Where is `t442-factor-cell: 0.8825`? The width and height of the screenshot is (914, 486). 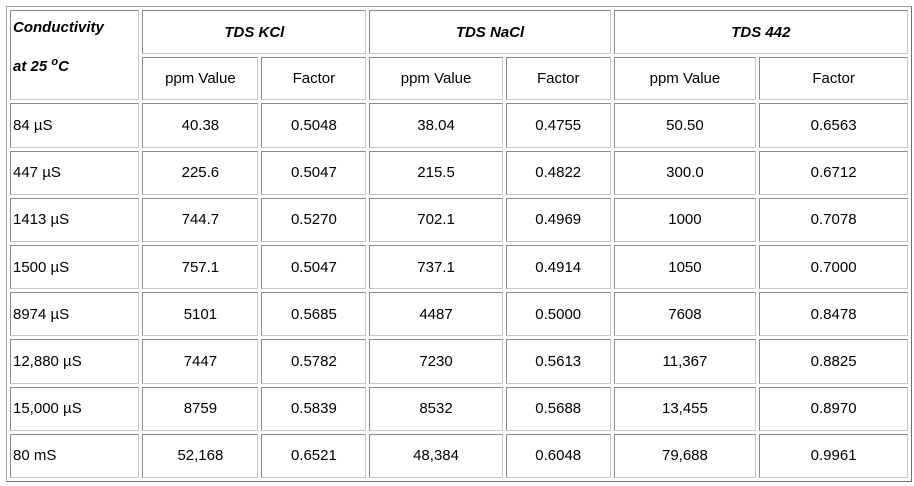 t442-factor-cell: 0.8825 is located at coordinates (833, 361).